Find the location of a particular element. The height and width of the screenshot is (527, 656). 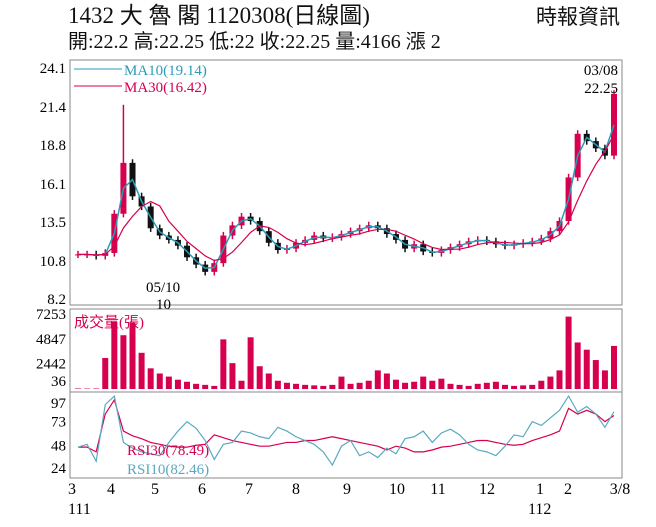

x-tick-label: 2 is located at coordinates (568, 489).